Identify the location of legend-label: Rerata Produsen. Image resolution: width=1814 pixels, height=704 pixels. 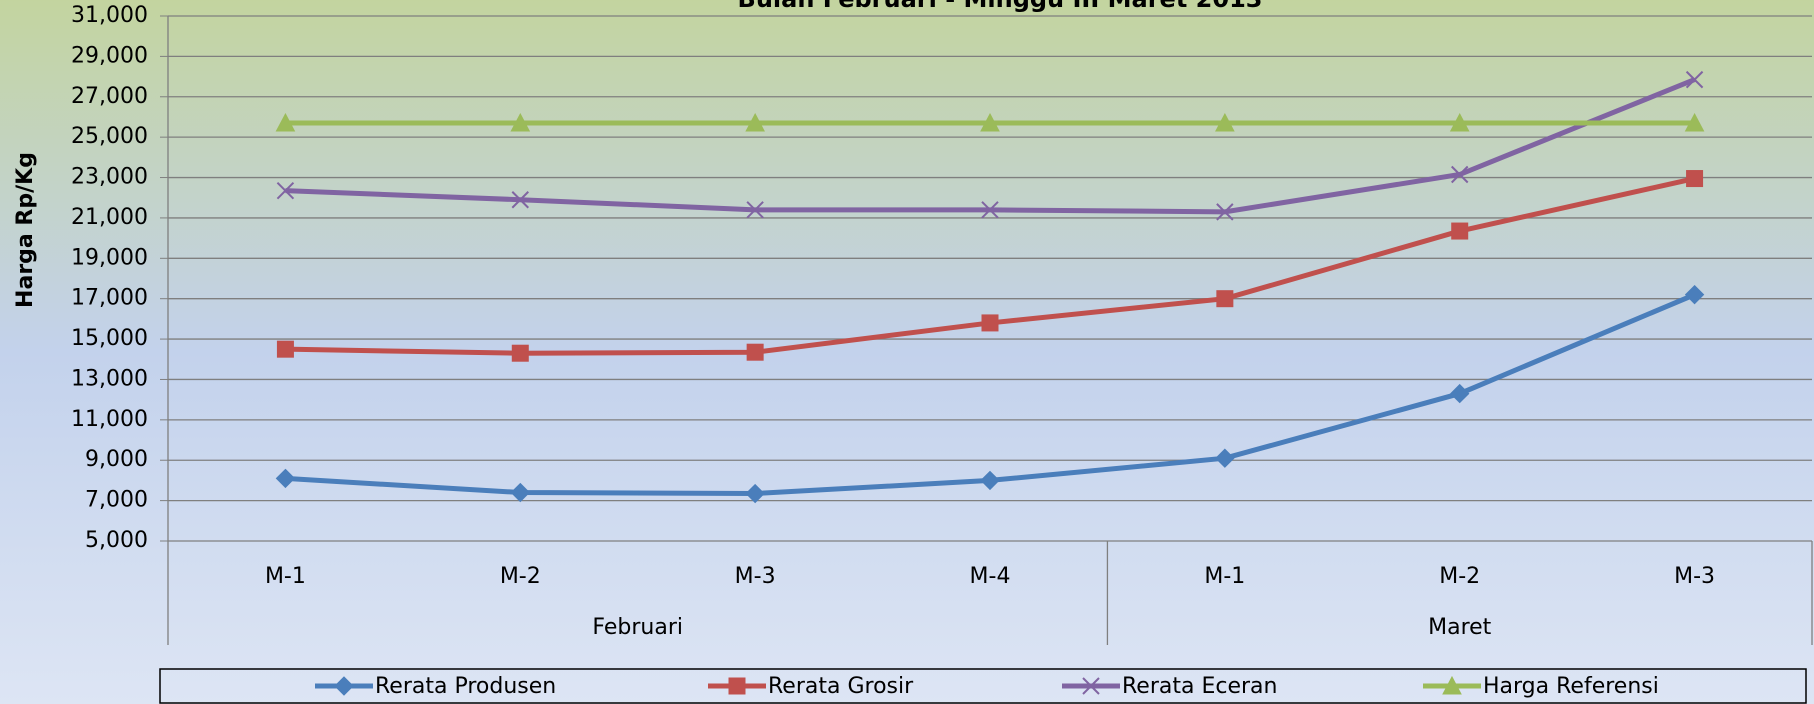
(465, 686).